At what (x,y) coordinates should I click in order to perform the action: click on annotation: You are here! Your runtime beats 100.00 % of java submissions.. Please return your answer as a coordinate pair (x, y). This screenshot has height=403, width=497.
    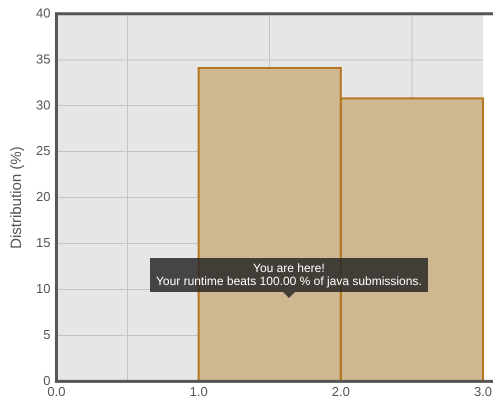
    Looking at the image, I should click on (289, 275).